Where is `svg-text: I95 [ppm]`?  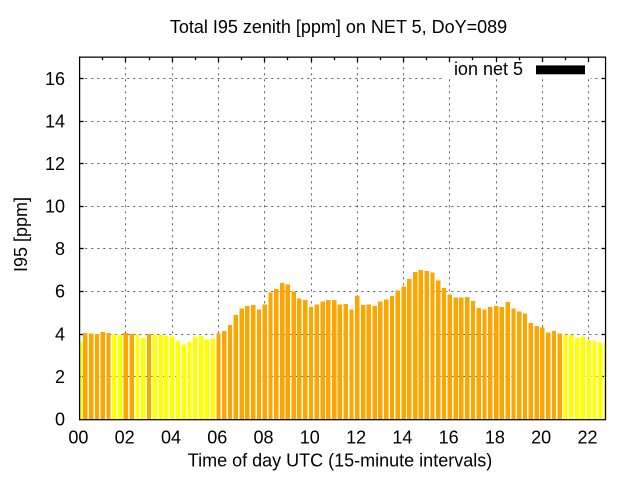 svg-text: I95 [ppm] is located at coordinates (21, 234).